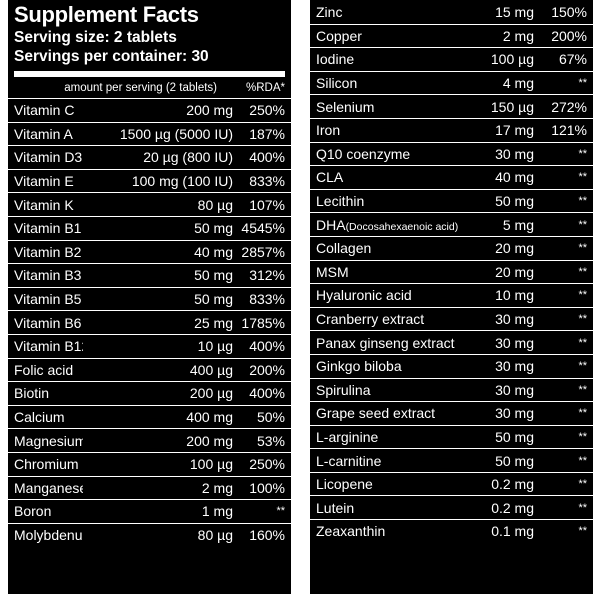  What do you see at coordinates (451, 247) in the screenshot?
I see `nutrient-row: Collagen 20 mg **` at bounding box center [451, 247].